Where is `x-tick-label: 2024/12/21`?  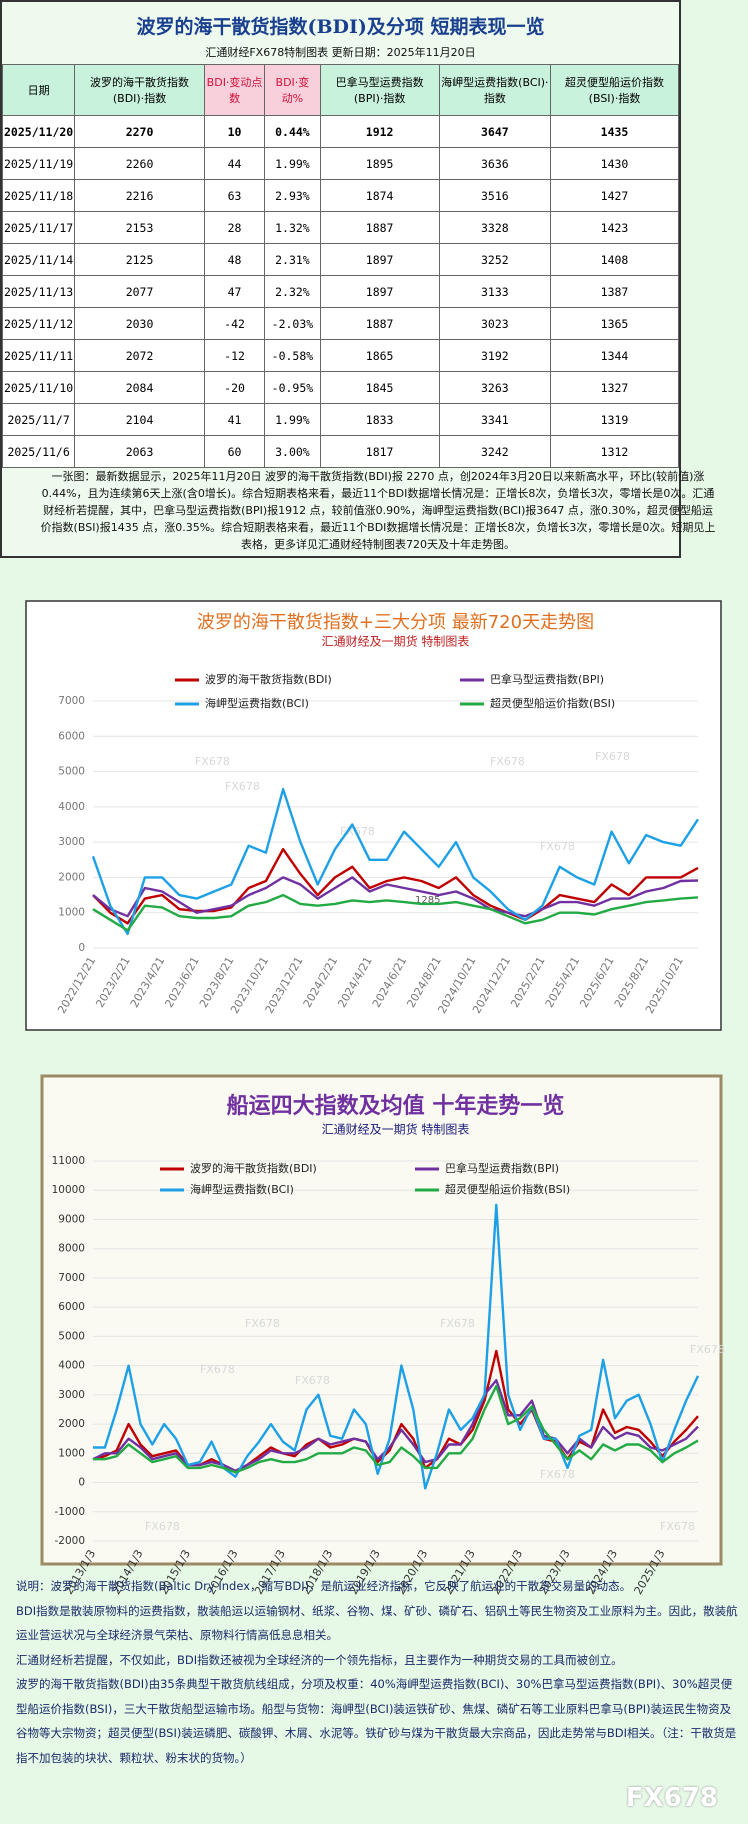 x-tick-label: 2024/12/21 is located at coordinates (491, 985).